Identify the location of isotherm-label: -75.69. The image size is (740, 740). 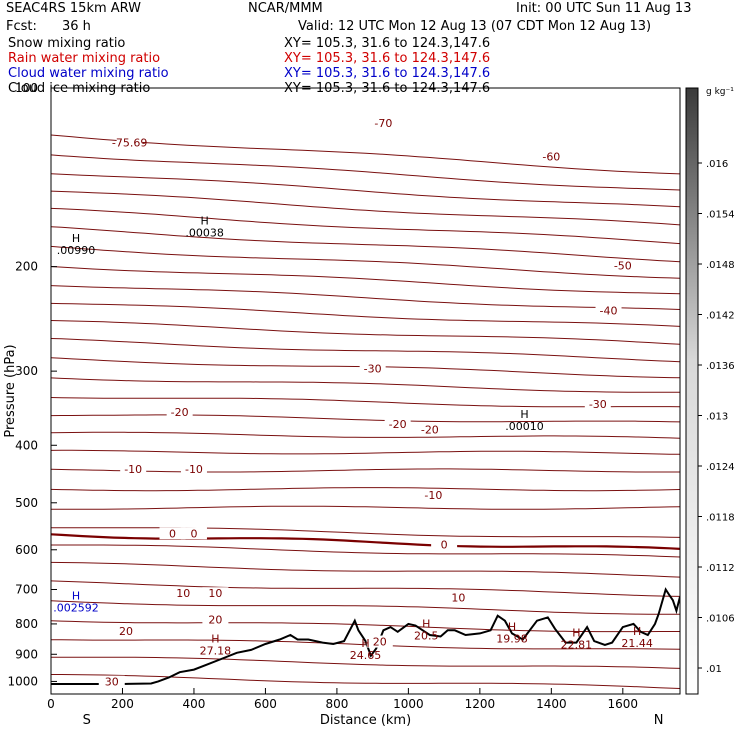
(129, 142).